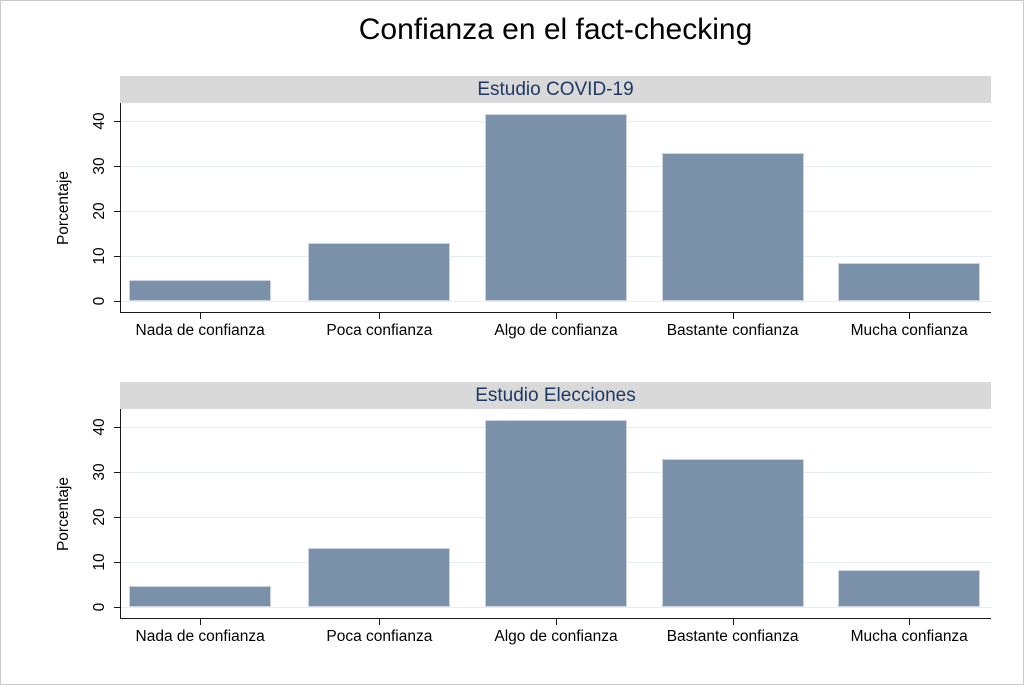 The width and height of the screenshot is (1024, 685). What do you see at coordinates (555, 29) in the screenshot?
I see `figure-title: Confianza en el fact-checking` at bounding box center [555, 29].